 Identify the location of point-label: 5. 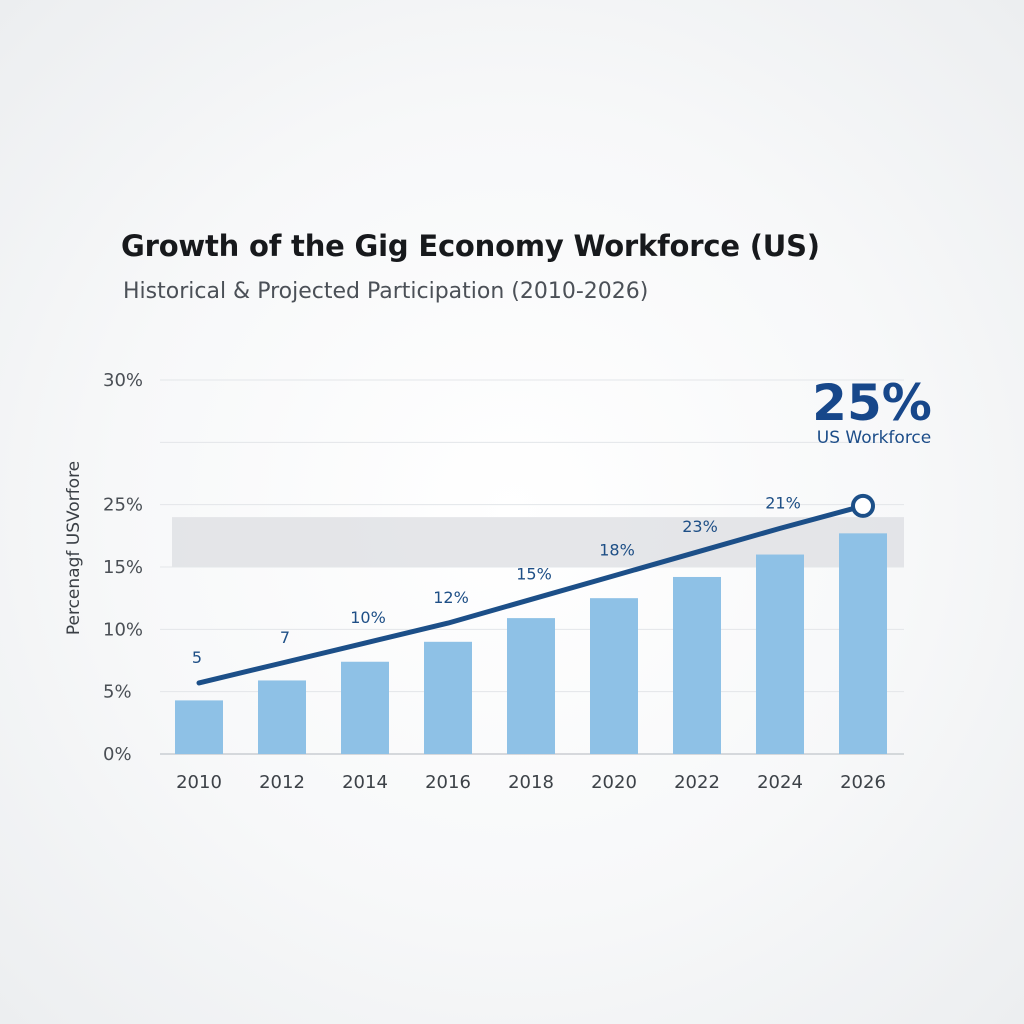
(197, 657).